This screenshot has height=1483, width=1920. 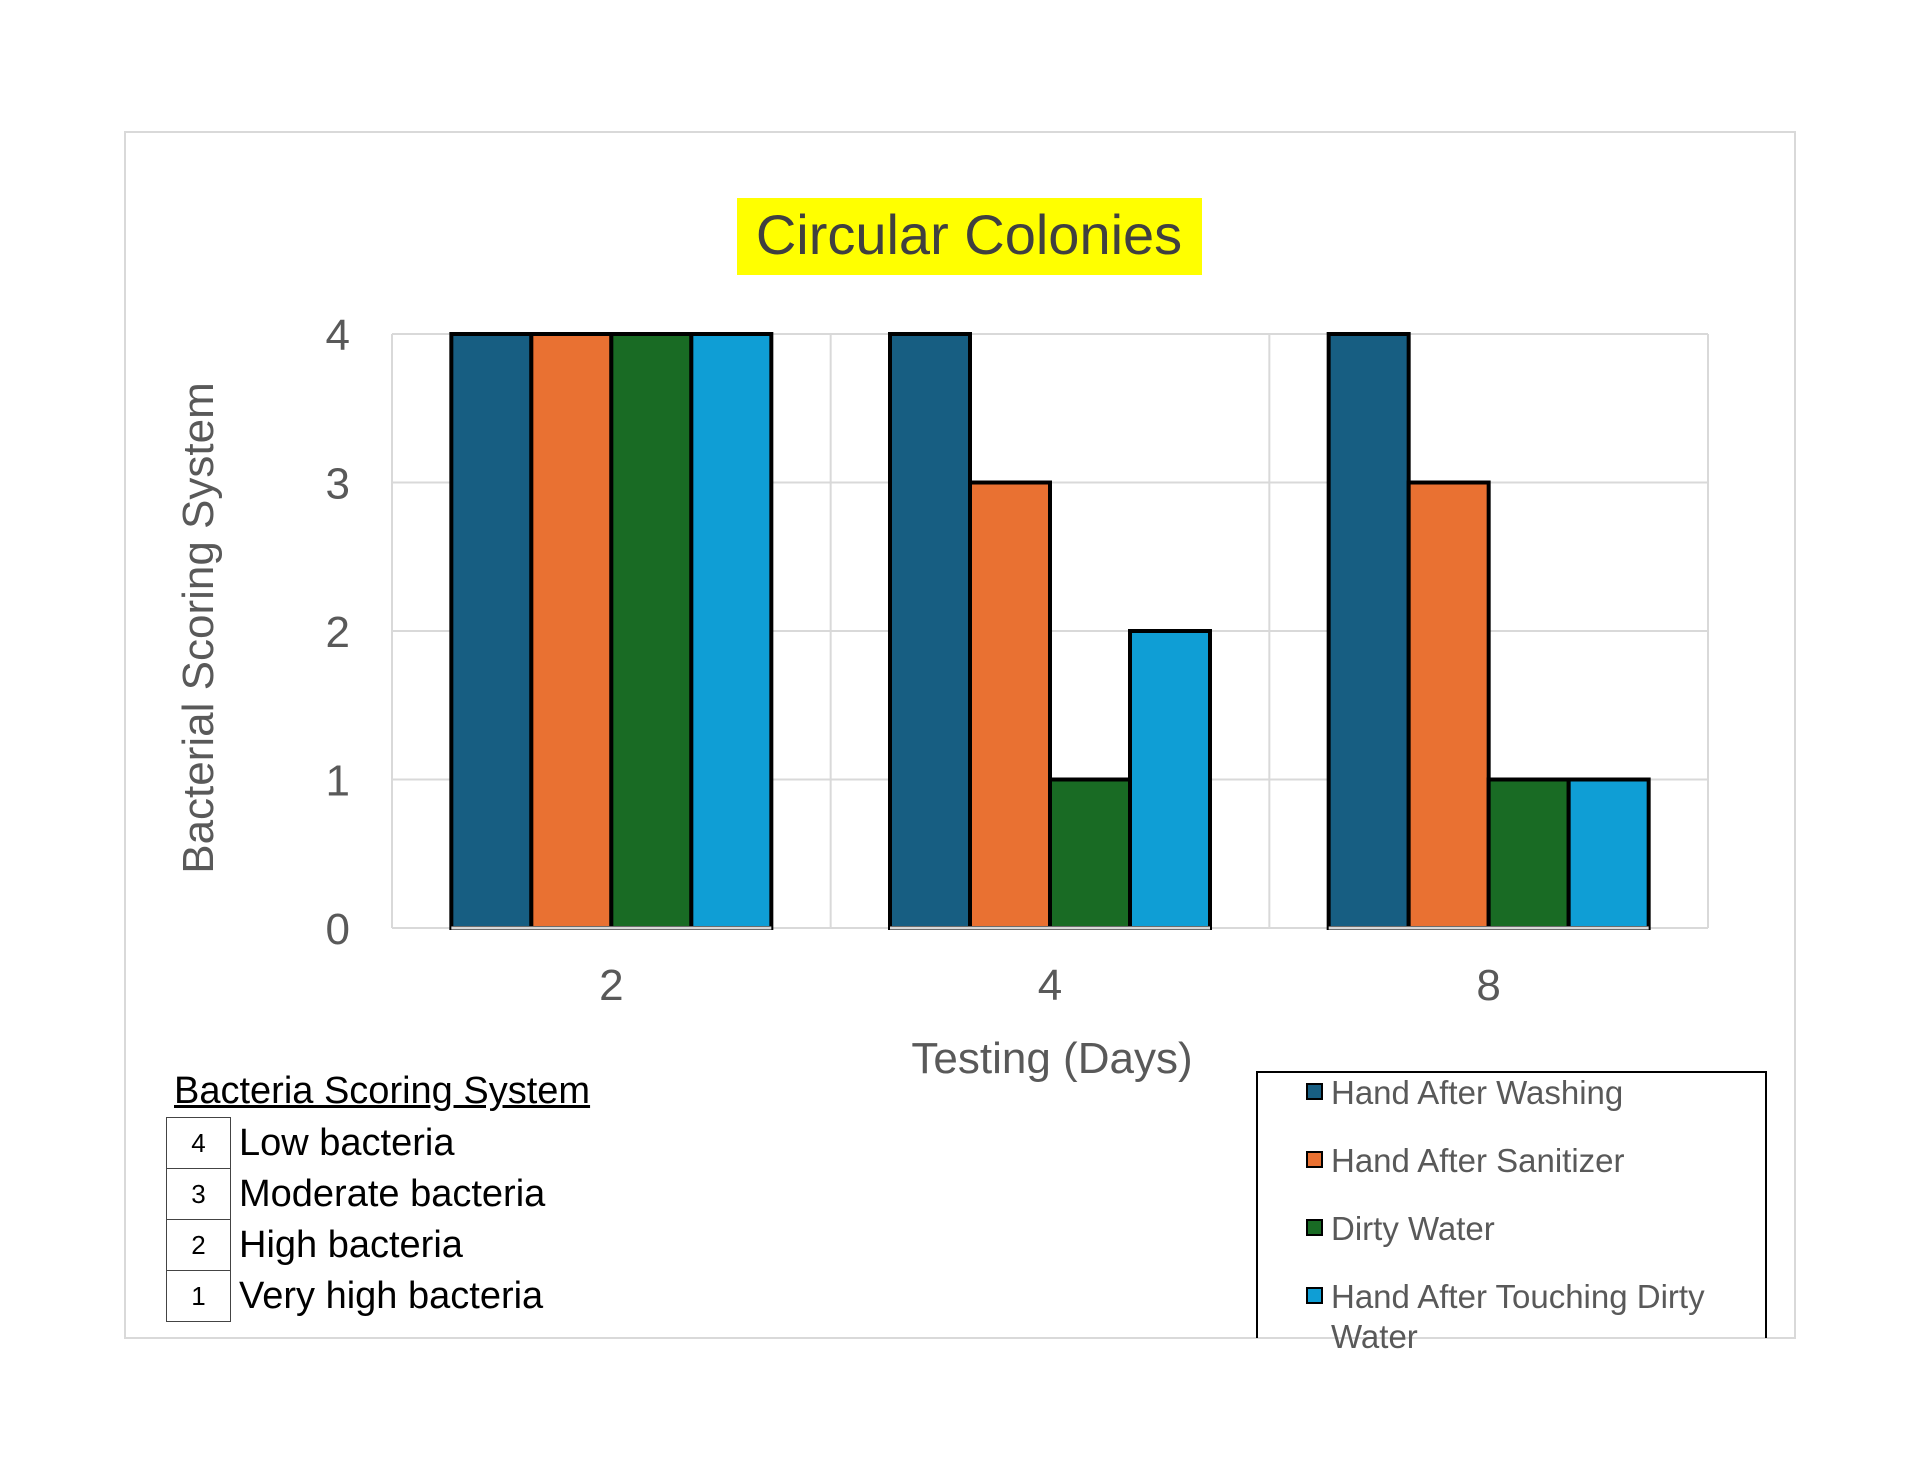 What do you see at coordinates (1523, 1229) in the screenshot?
I see `legend-item: Dirty Water` at bounding box center [1523, 1229].